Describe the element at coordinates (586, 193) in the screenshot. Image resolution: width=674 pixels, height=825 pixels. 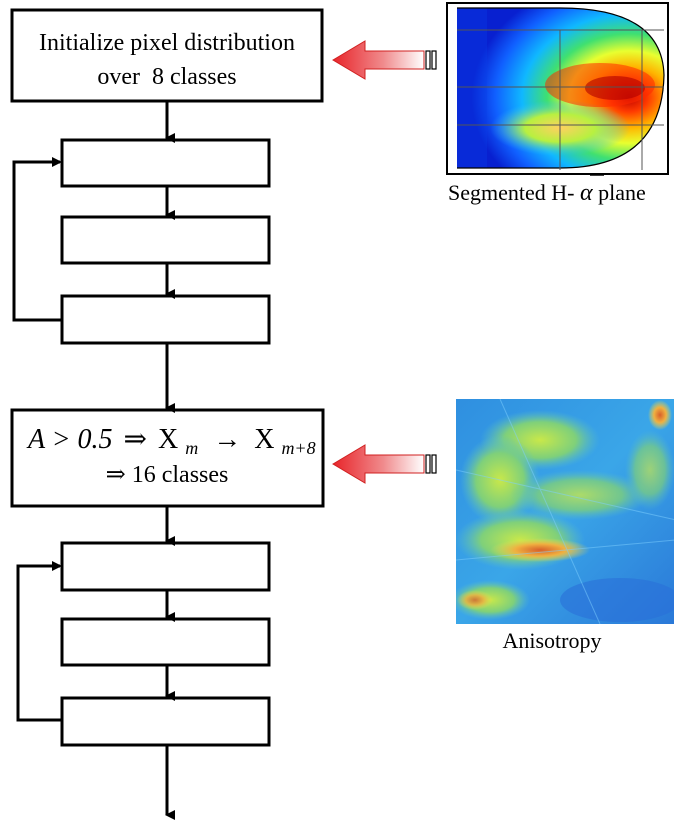
I see `h-alpha-caption-symbol: α` at that location.